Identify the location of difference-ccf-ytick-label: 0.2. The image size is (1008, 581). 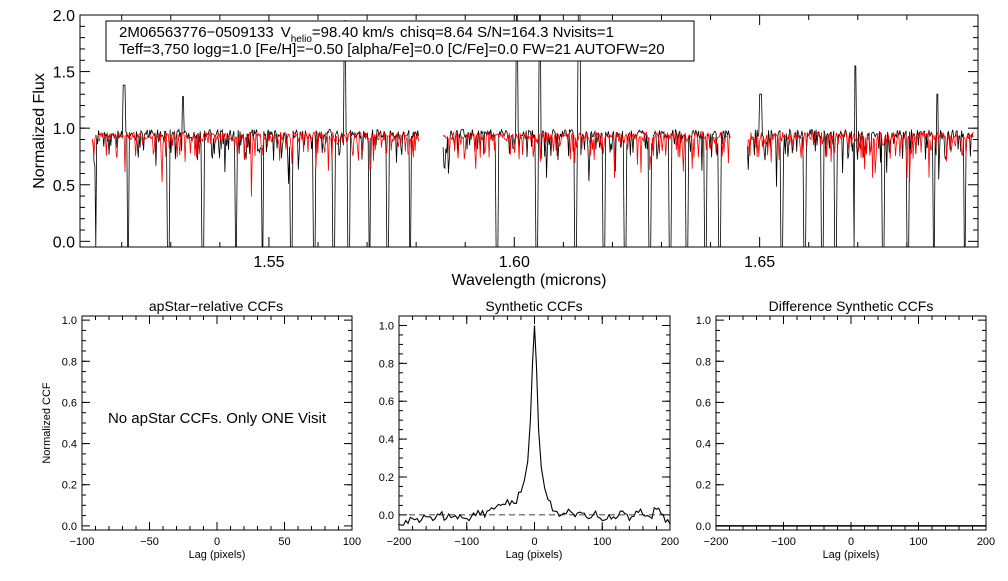
(703, 486).